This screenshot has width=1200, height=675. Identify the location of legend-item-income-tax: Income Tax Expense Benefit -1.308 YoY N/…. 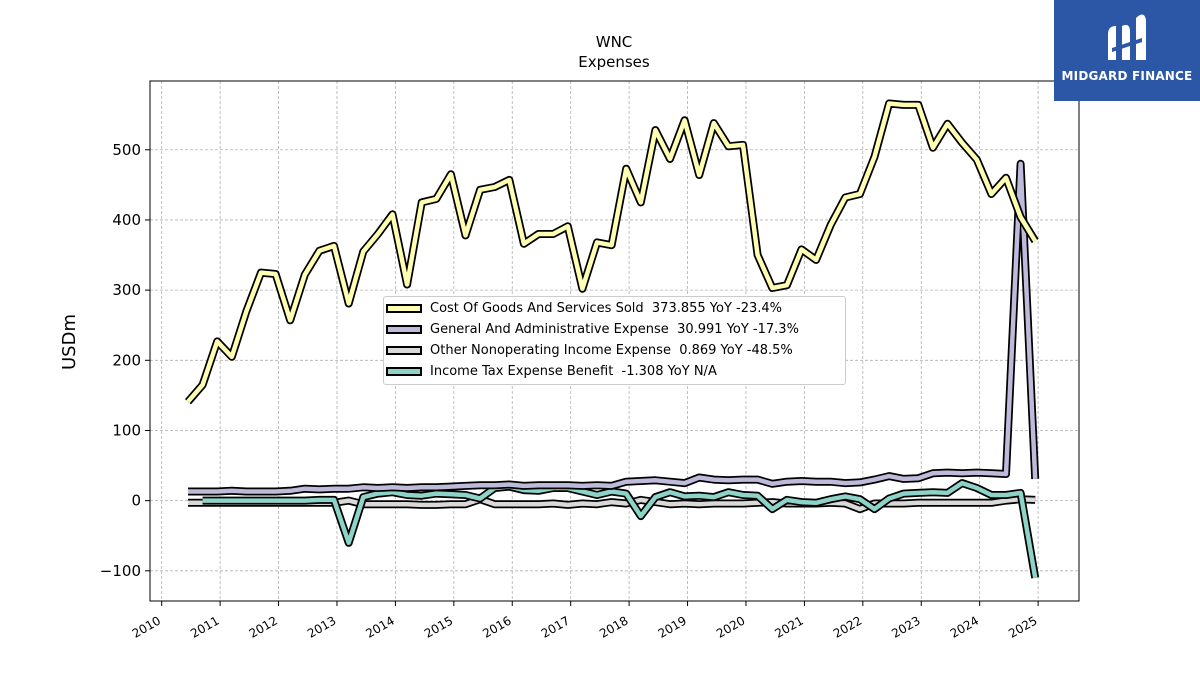
(614, 372).